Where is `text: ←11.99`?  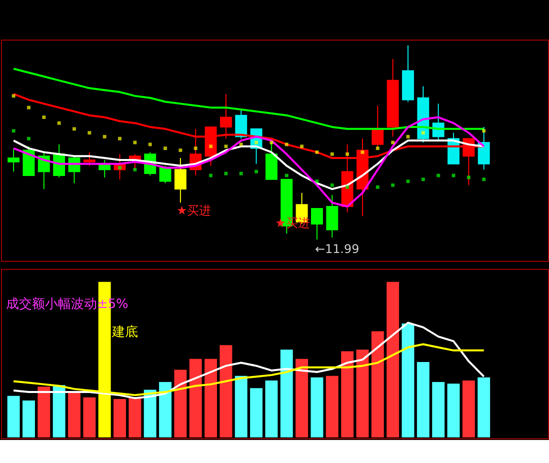
text: ←11.99 is located at coordinates (337, 249).